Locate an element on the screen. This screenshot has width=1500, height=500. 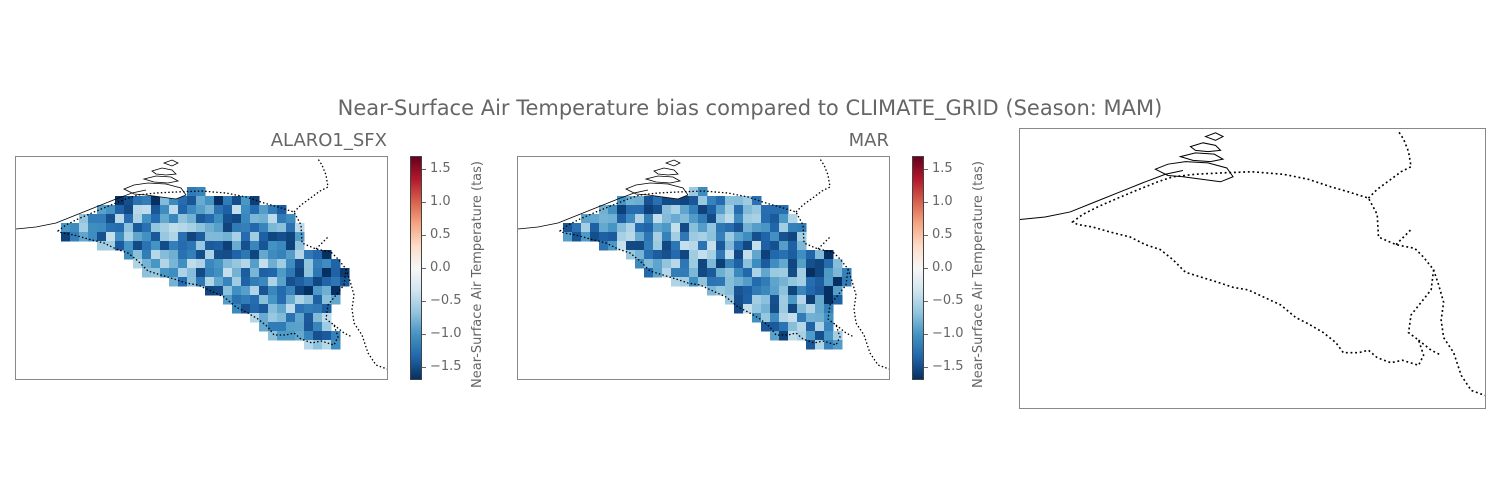
map-panel-alaro is located at coordinates (201, 268).